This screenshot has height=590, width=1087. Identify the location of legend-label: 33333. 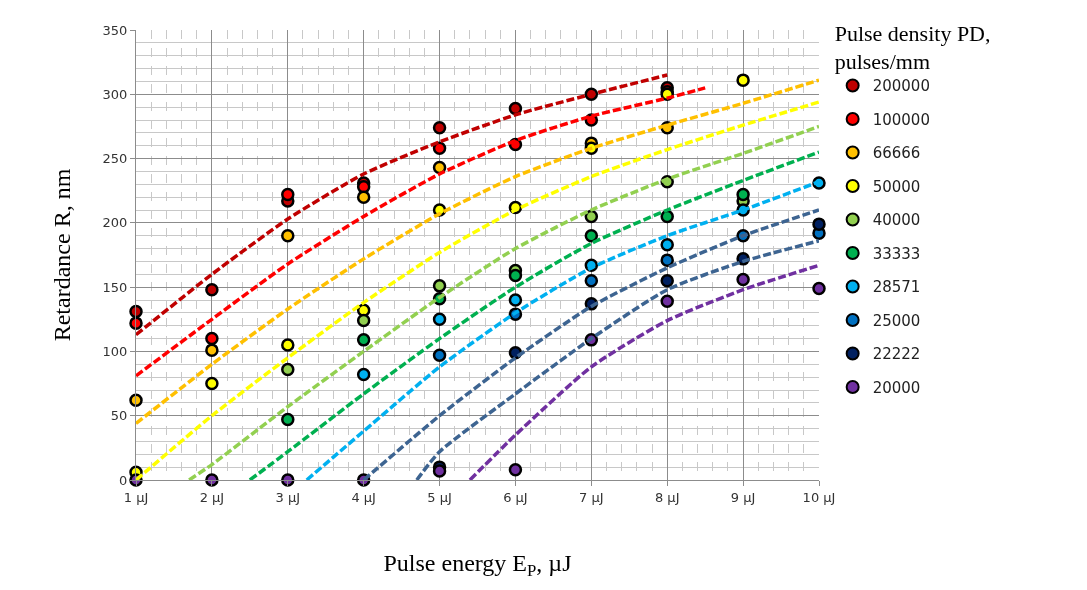
(896, 253).